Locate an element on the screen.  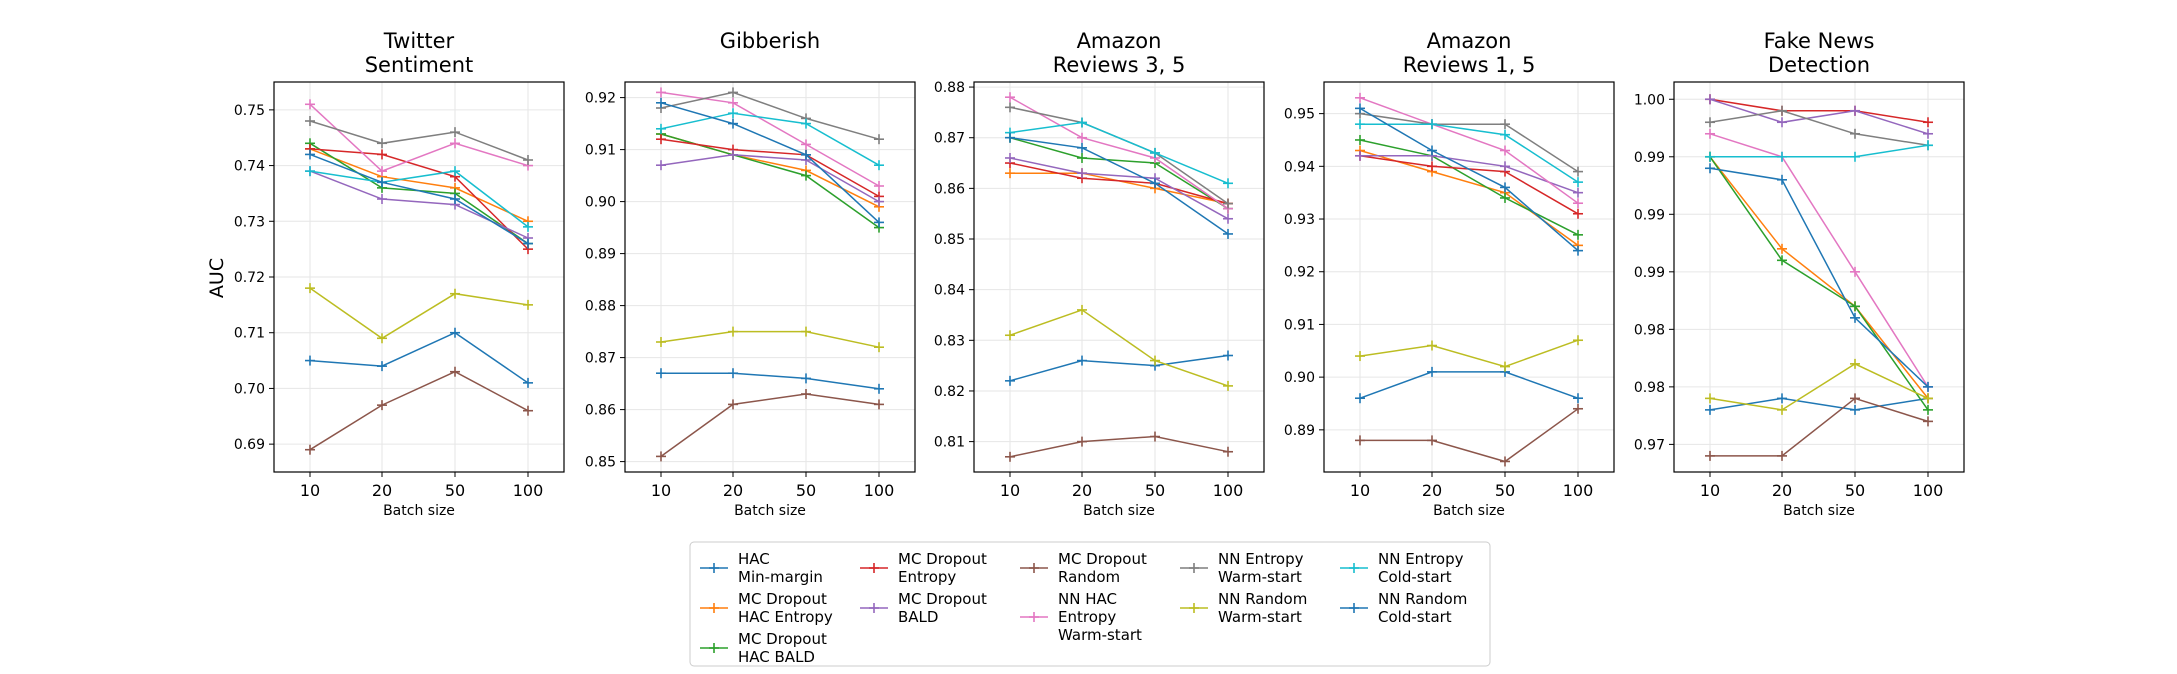
subplot-title: Reviews 1, 5 is located at coordinates (1469, 65).